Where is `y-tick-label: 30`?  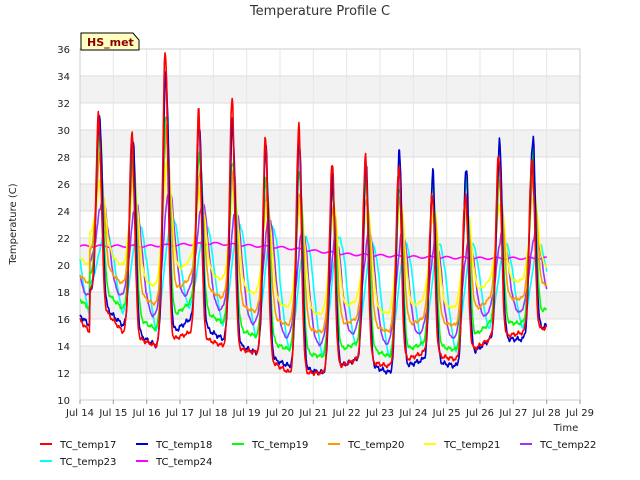 y-tick-label: 30 is located at coordinates (63, 131).